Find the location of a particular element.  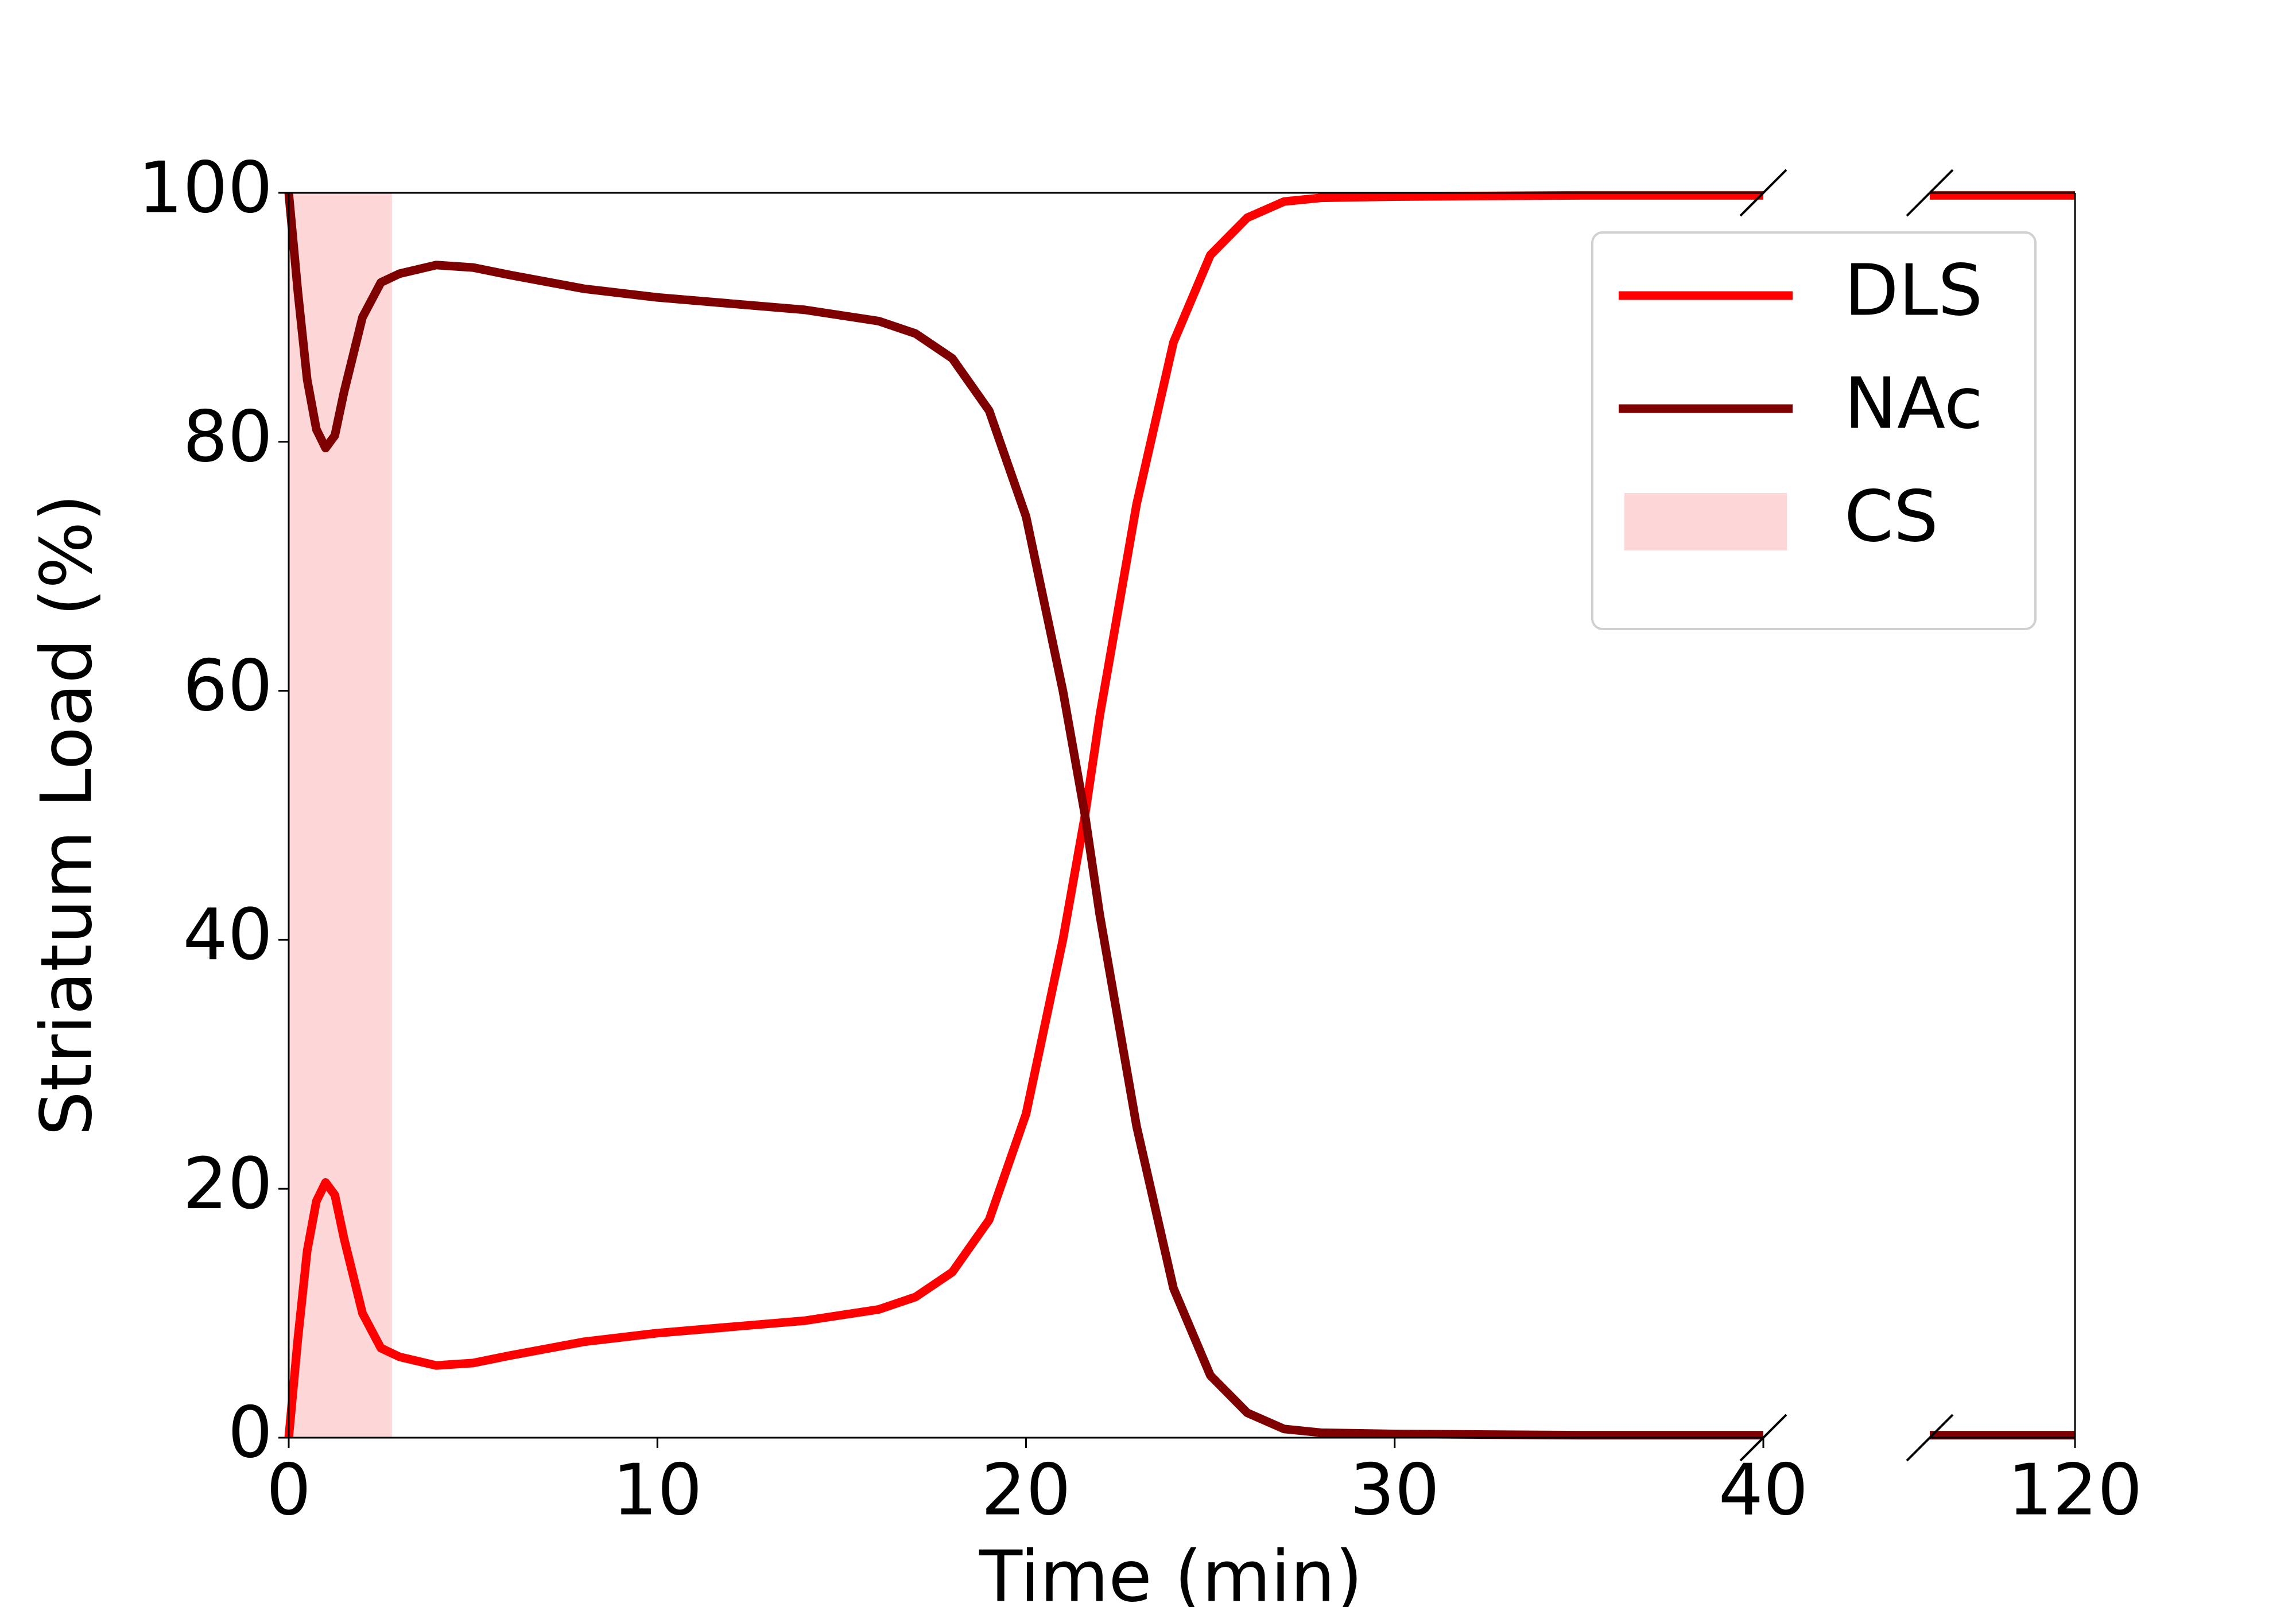

legend-swatch is located at coordinates (1705, 521).